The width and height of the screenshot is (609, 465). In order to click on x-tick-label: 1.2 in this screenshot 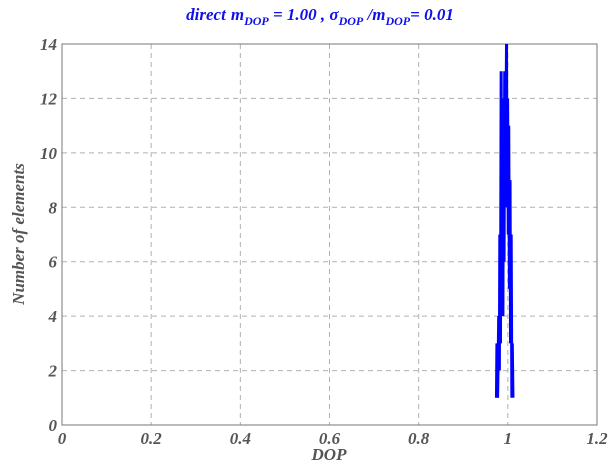, I will do `click(597, 438)`.